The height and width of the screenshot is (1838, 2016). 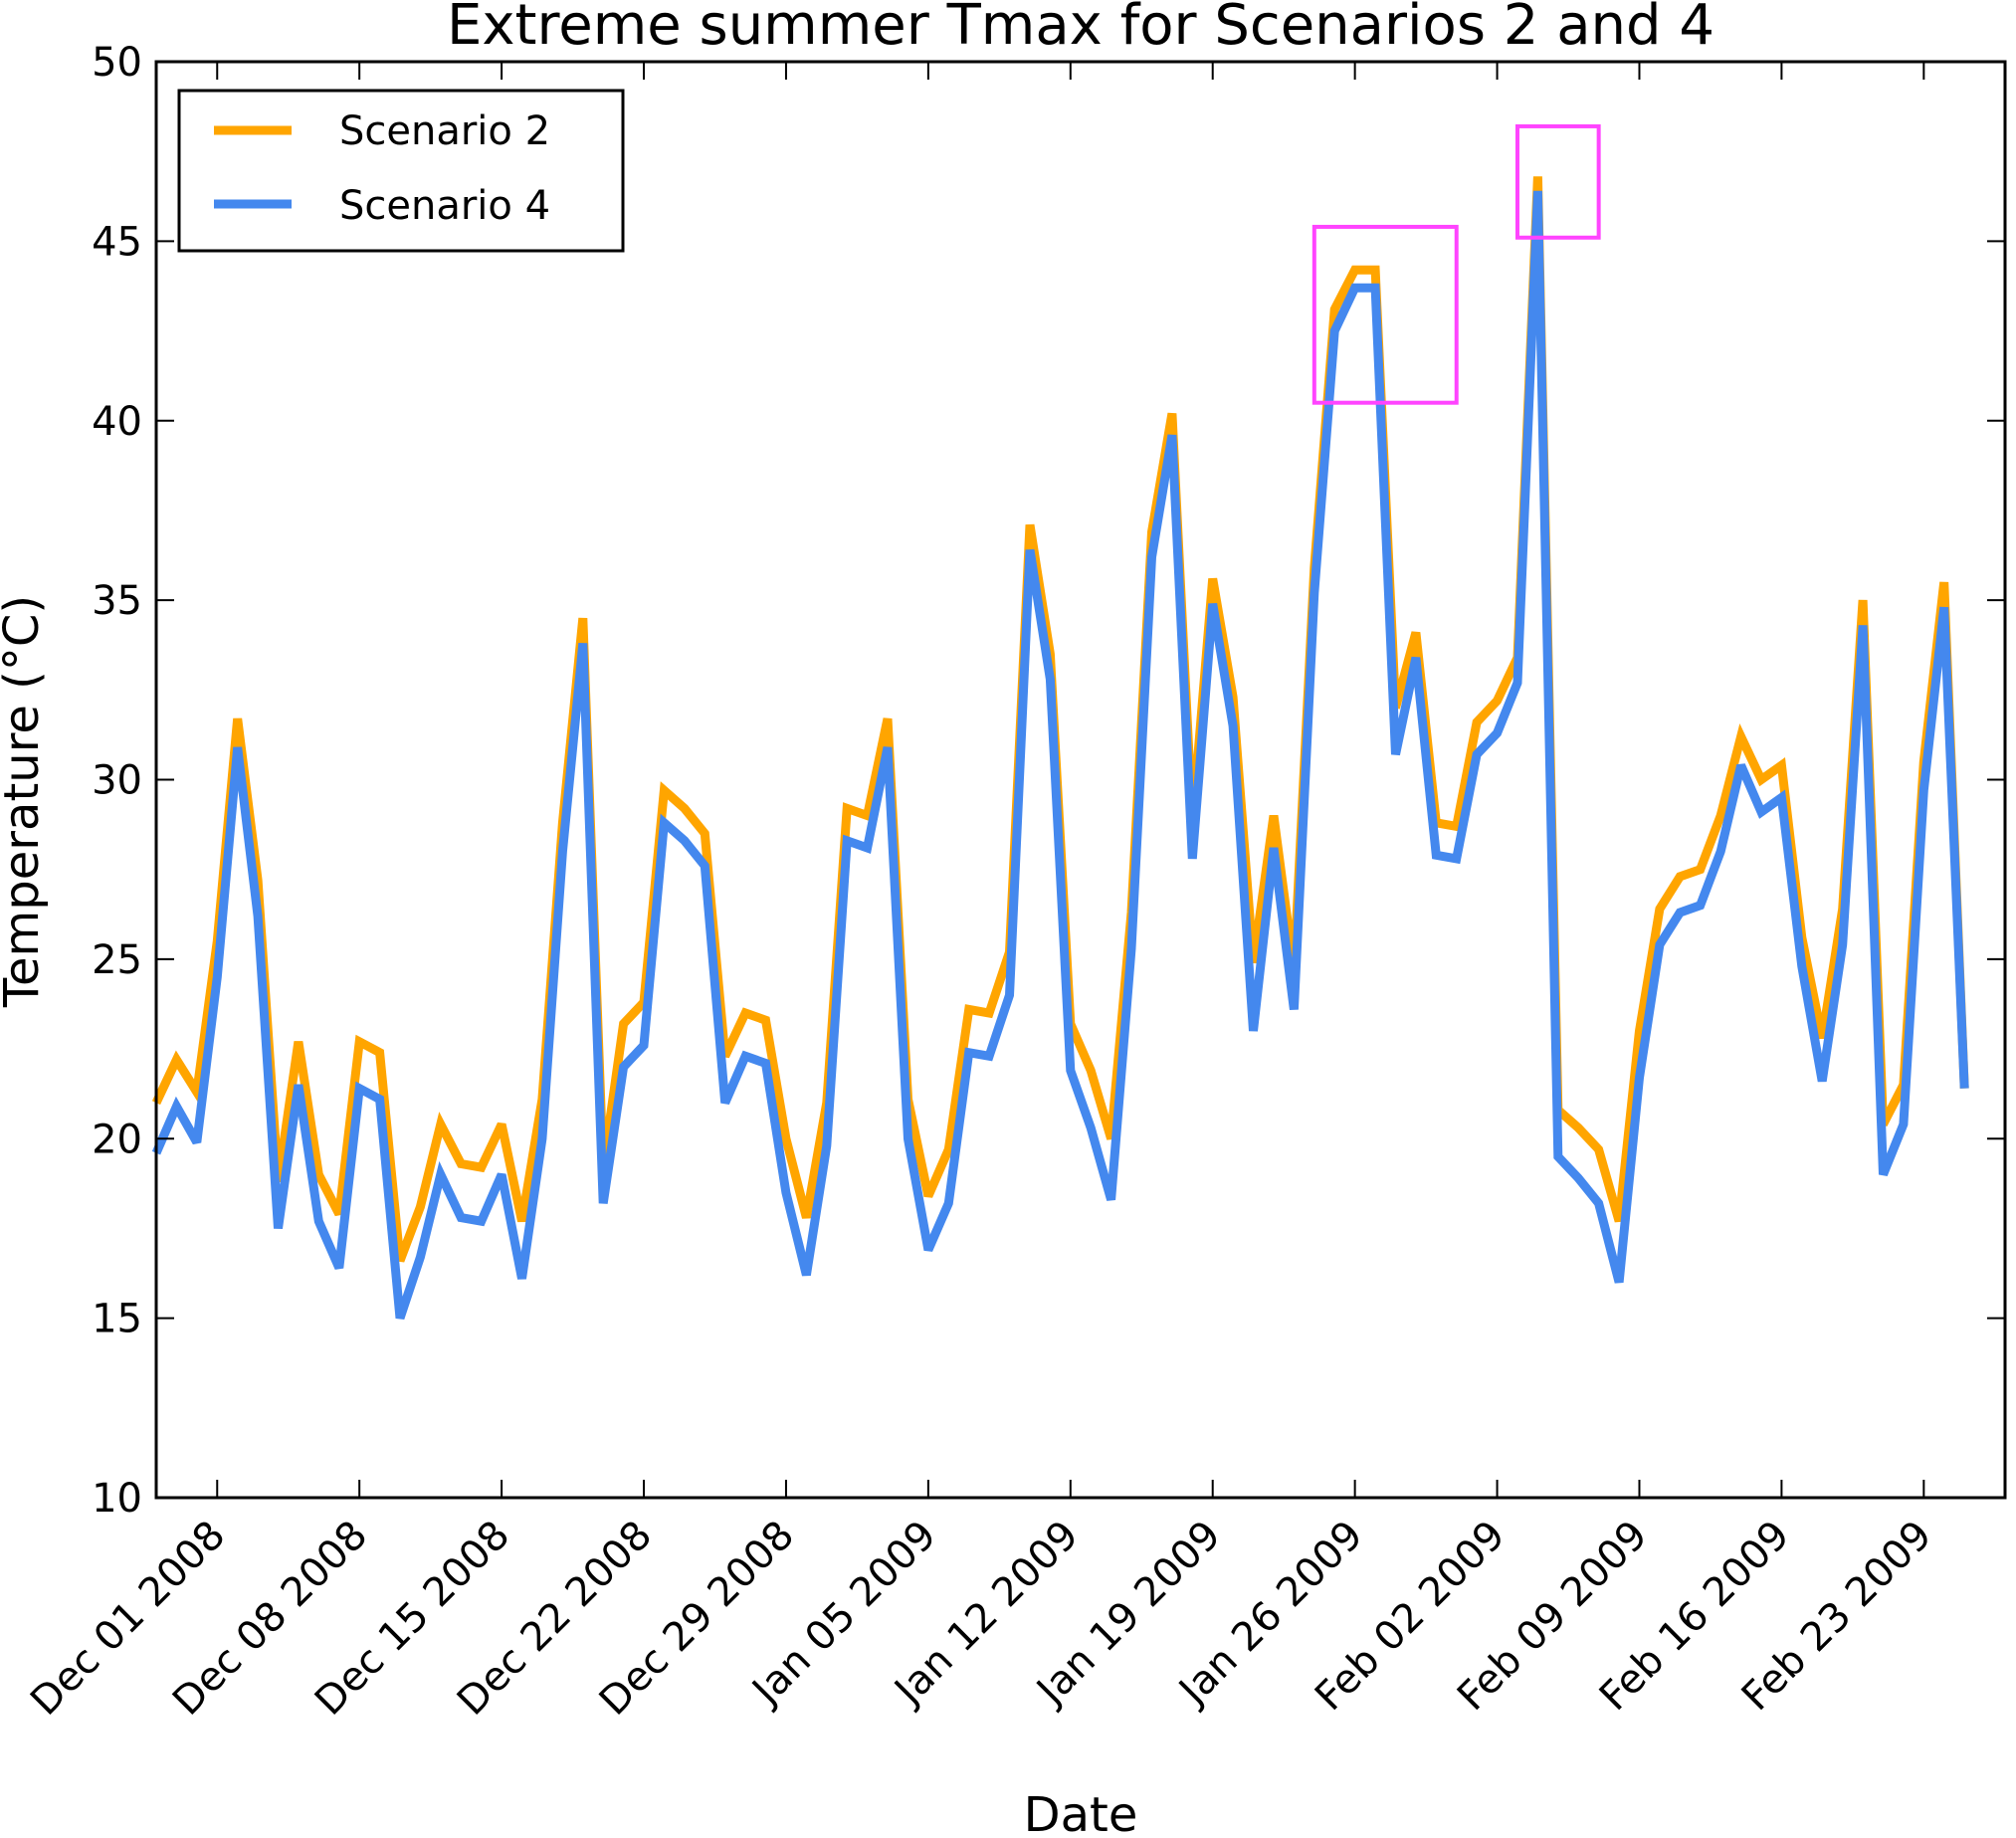 I want to click on y-tick-label: 15, so click(x=117, y=1320).